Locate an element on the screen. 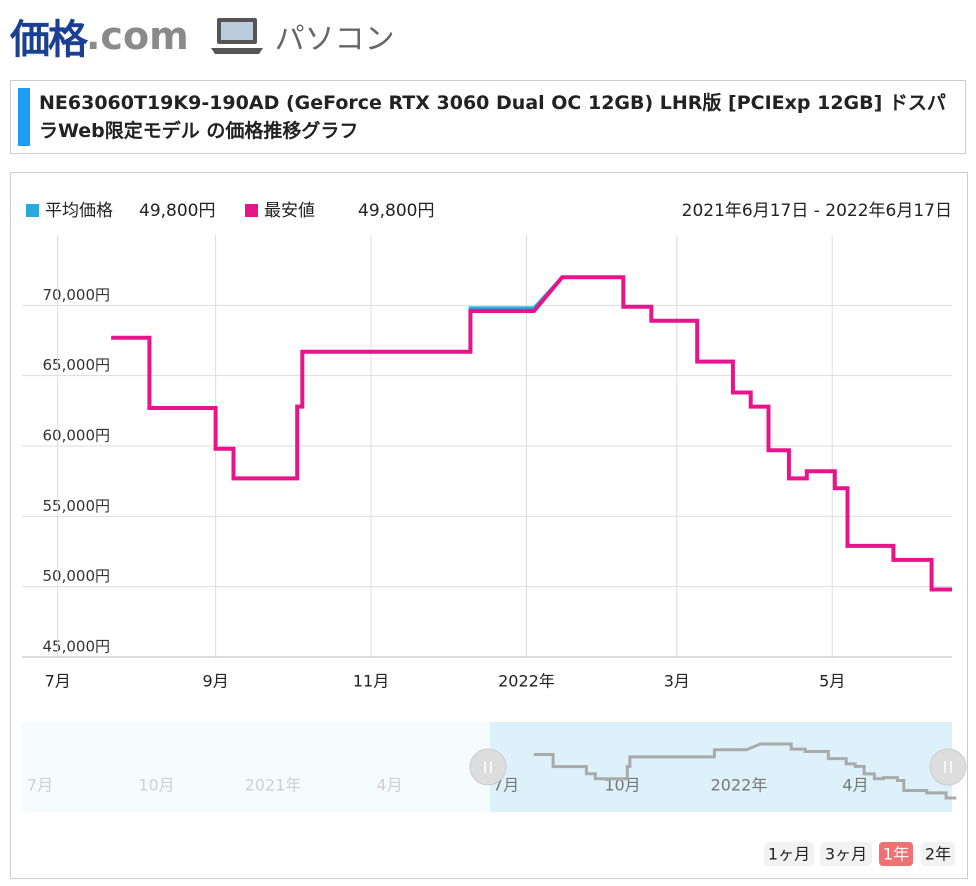  x-tick-label: 7月 is located at coordinates (58, 681).